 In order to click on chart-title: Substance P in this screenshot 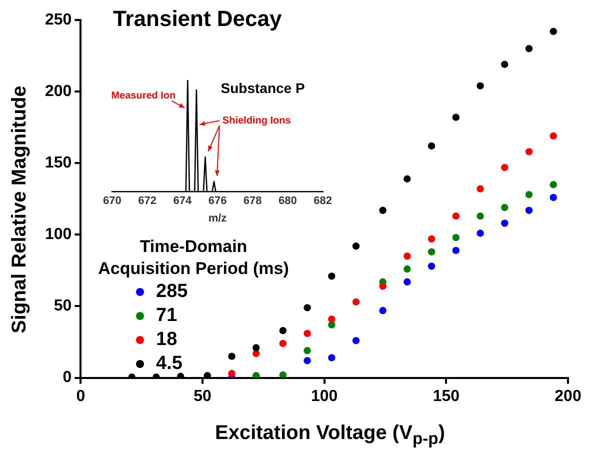, I will do `click(262, 88)`.